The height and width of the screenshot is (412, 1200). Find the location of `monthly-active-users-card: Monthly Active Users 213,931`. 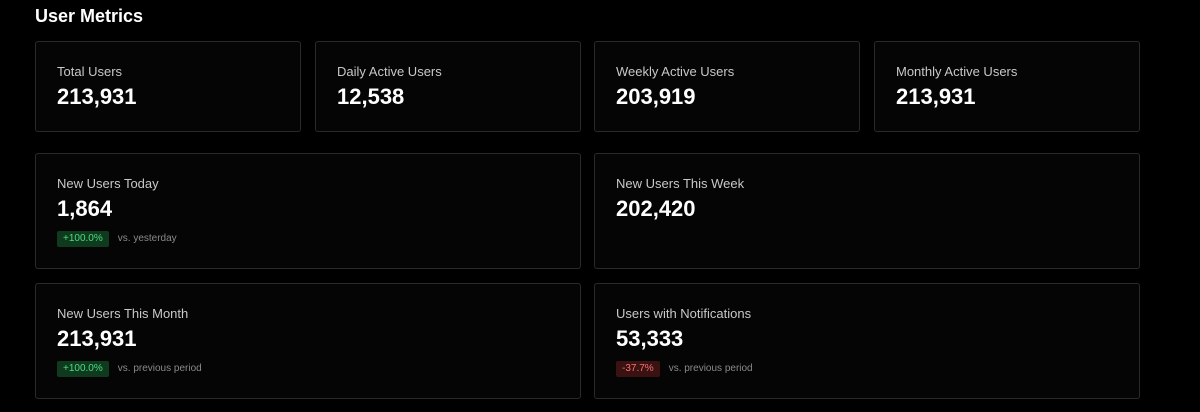

monthly-active-users-card: Monthly Active Users 213,931 is located at coordinates (1007, 86).